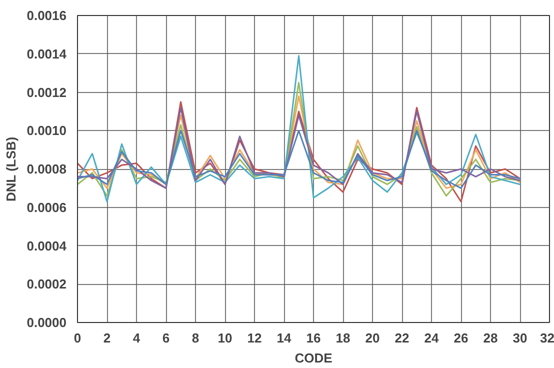 This screenshot has height=368, width=554. What do you see at coordinates (313, 338) in the screenshot?
I see `x-tick-label: 16` at bounding box center [313, 338].